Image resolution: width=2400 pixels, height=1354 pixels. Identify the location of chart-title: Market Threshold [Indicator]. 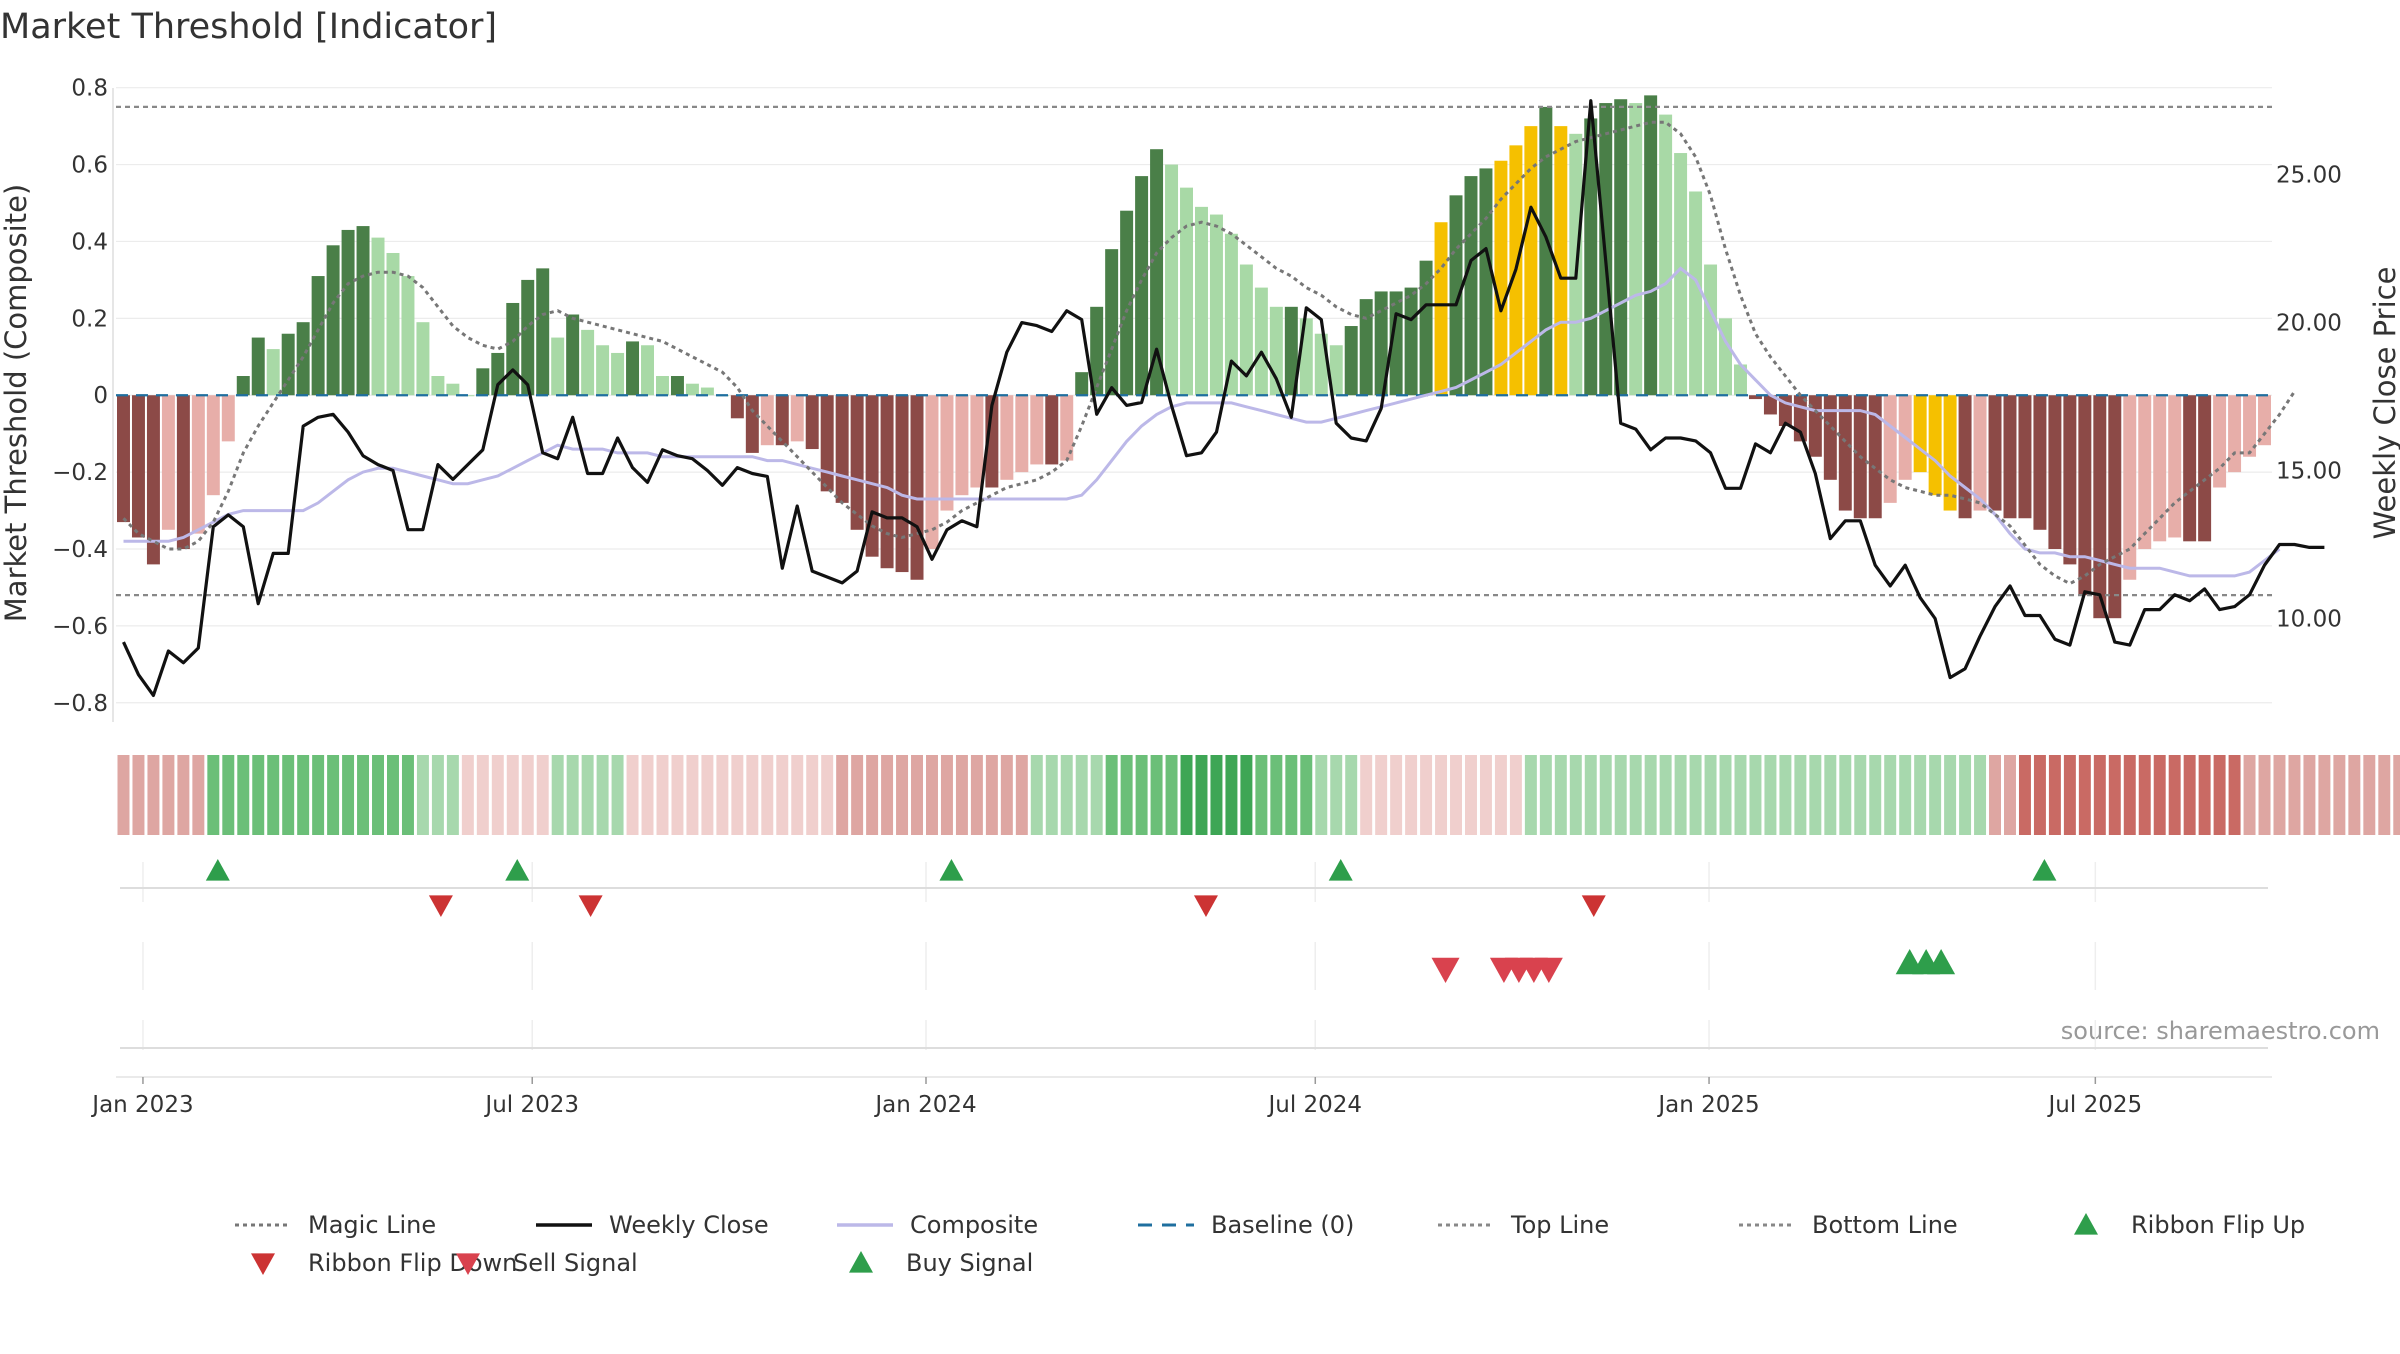
(248, 27).